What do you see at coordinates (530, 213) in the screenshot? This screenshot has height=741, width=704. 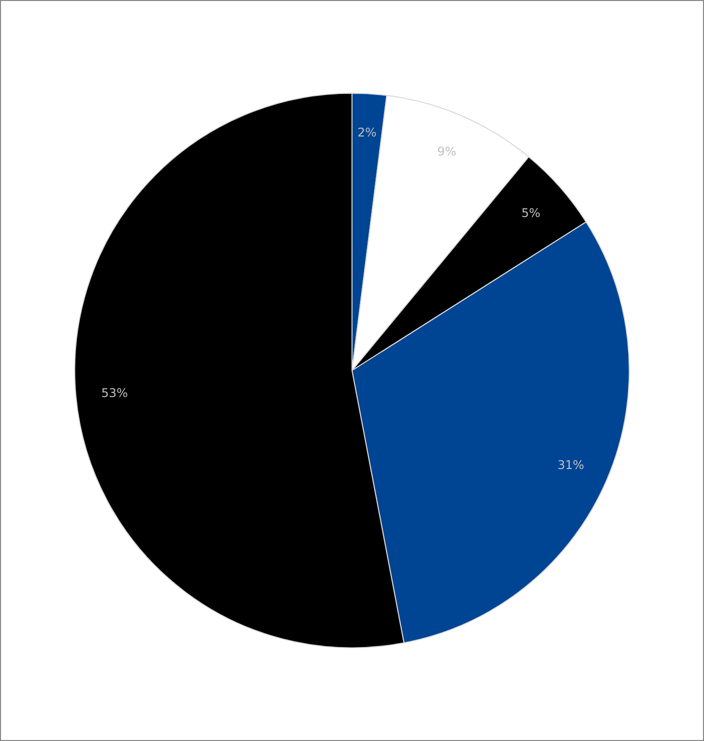 I see `data-label: 5%` at bounding box center [530, 213].